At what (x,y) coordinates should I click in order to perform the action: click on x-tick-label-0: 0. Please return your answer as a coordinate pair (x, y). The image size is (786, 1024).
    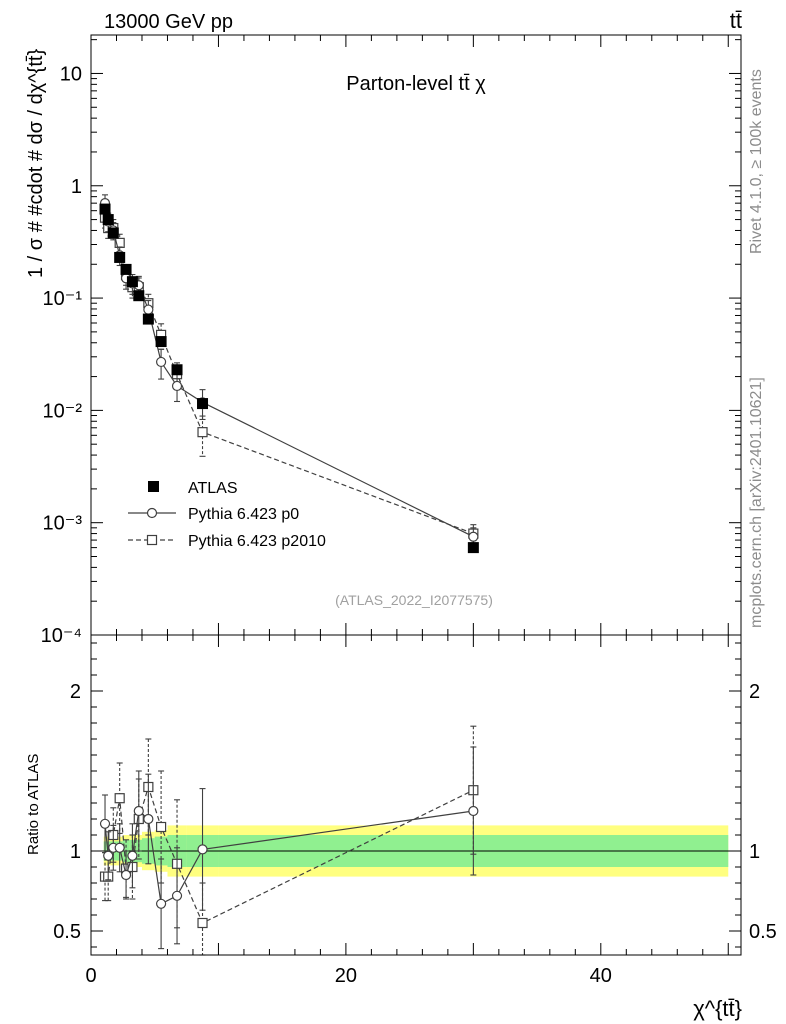
    Looking at the image, I should click on (90, 976).